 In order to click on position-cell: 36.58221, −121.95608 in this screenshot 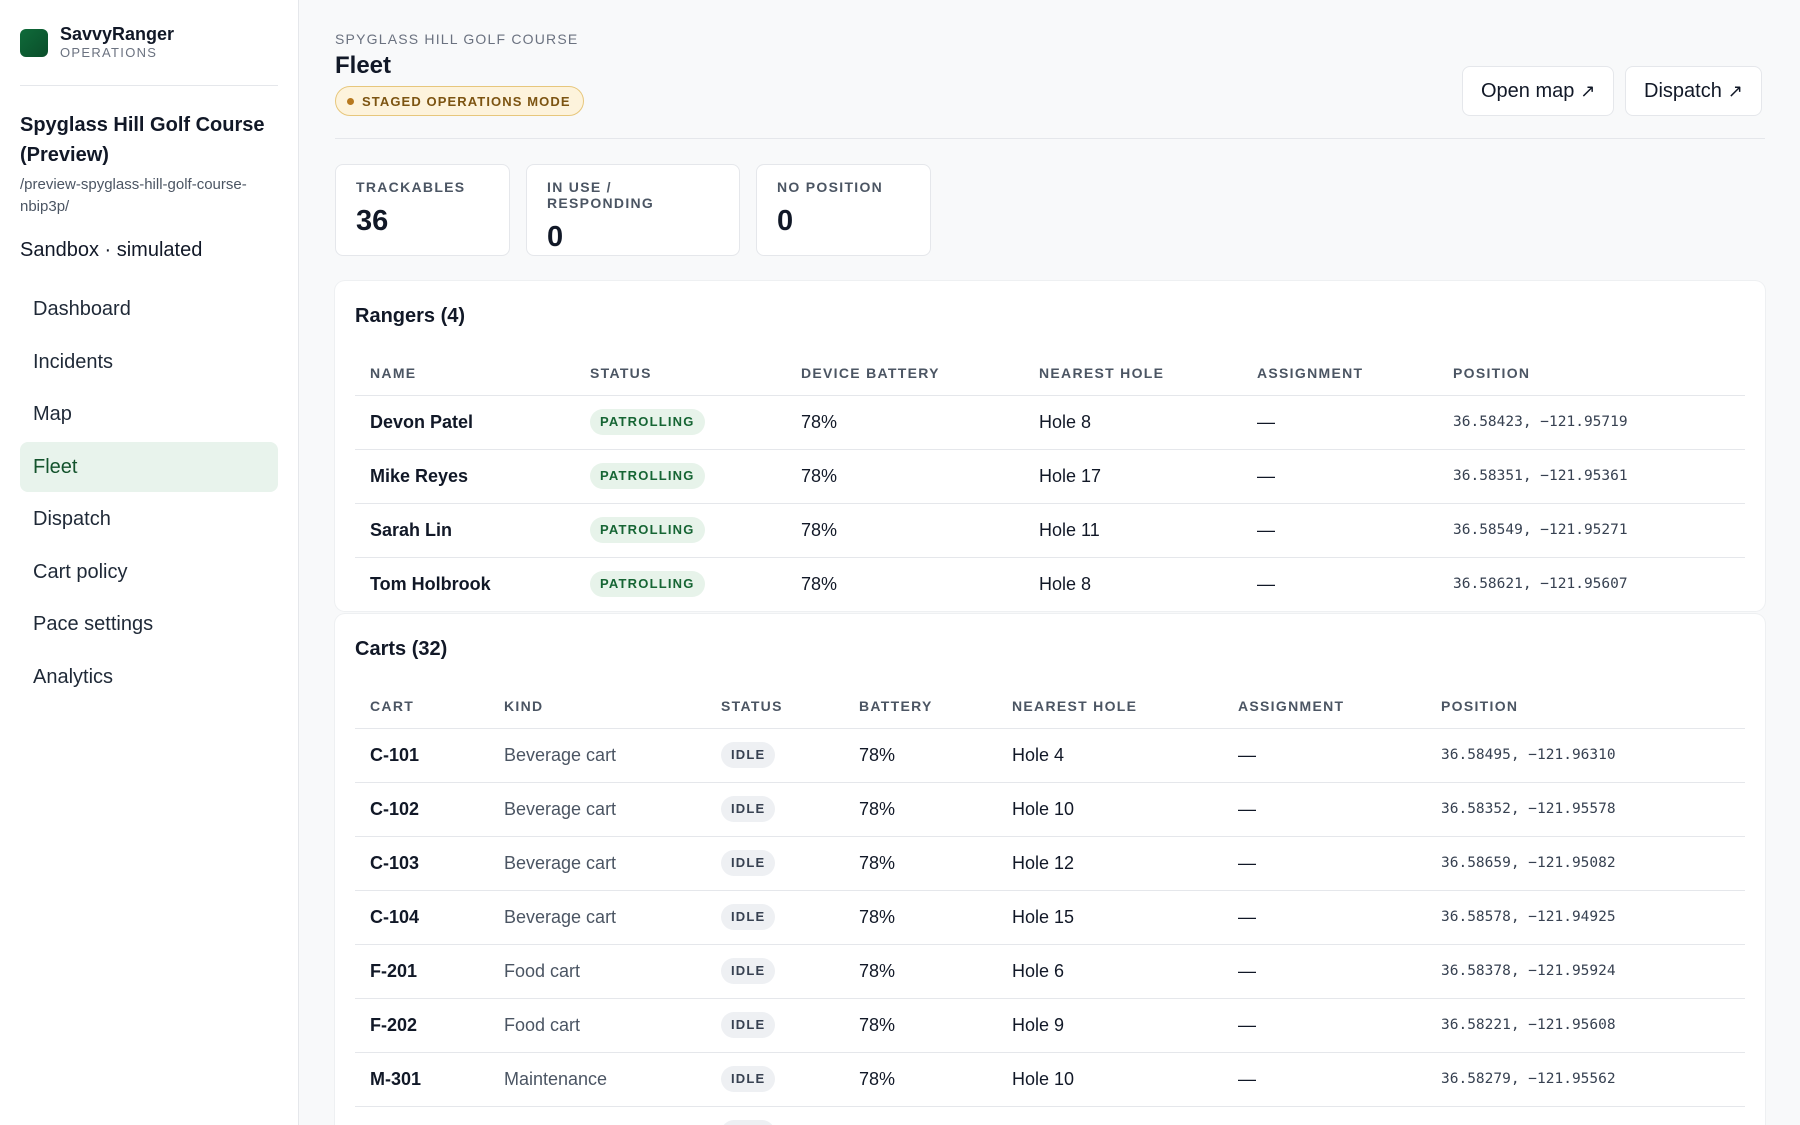, I will do `click(1585, 1025)`.